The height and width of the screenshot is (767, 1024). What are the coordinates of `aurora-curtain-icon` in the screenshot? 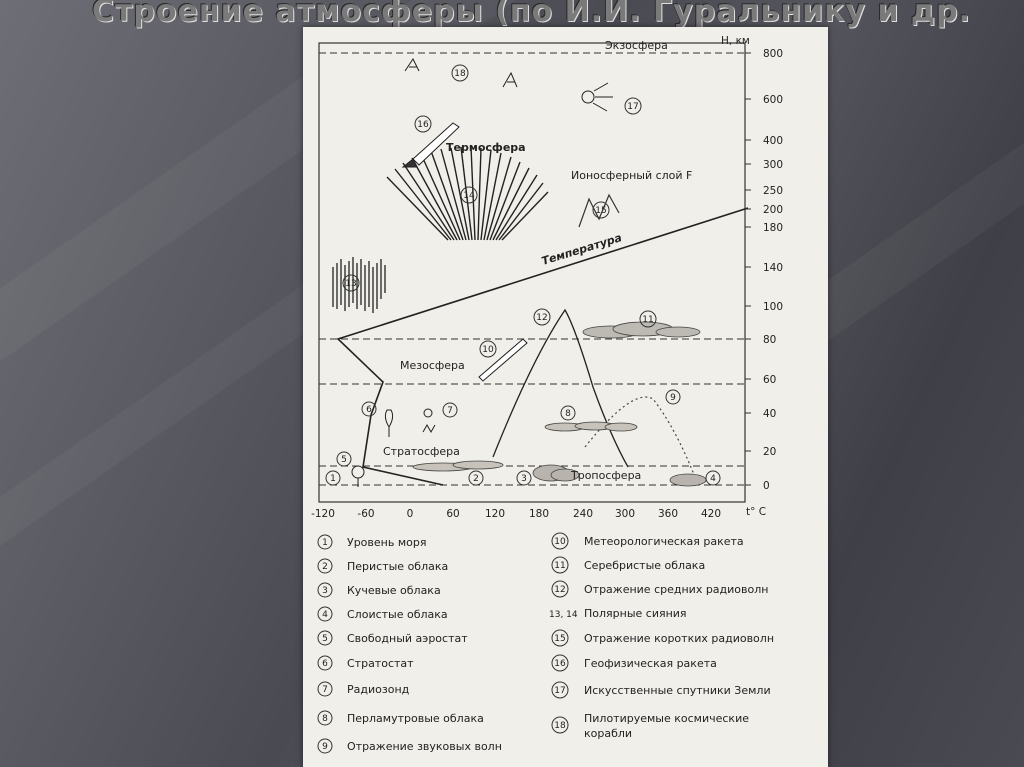 It's located at (359, 285).